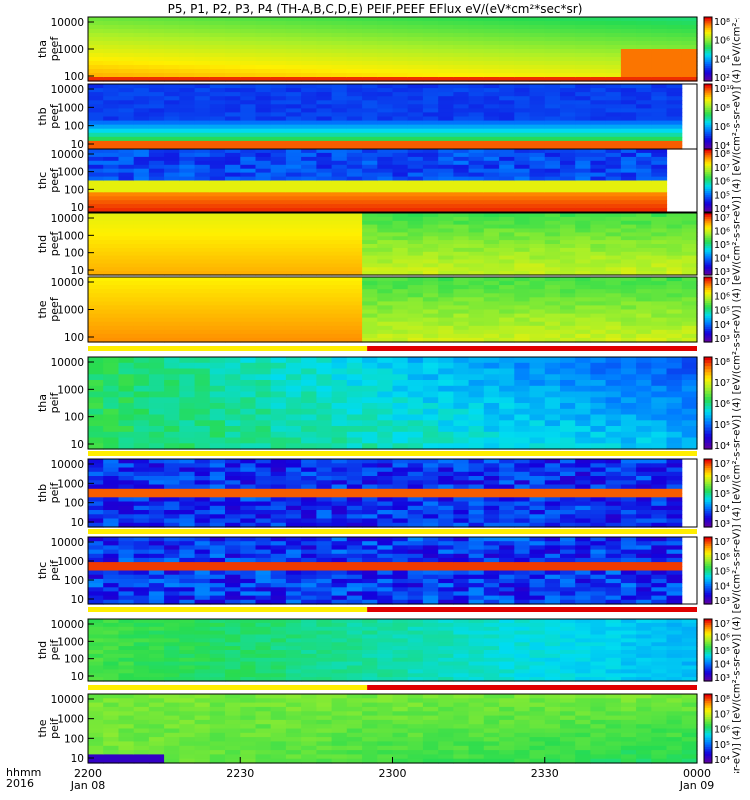  What do you see at coordinates (722, 509) in the screenshot?
I see `colorbar-tick-label: 10⁴` at bounding box center [722, 509].